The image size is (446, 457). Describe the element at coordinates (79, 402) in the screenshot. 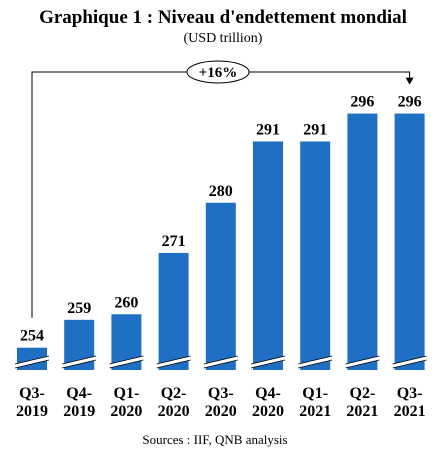

I see `x-tick-label-1: Q4-2019` at that location.